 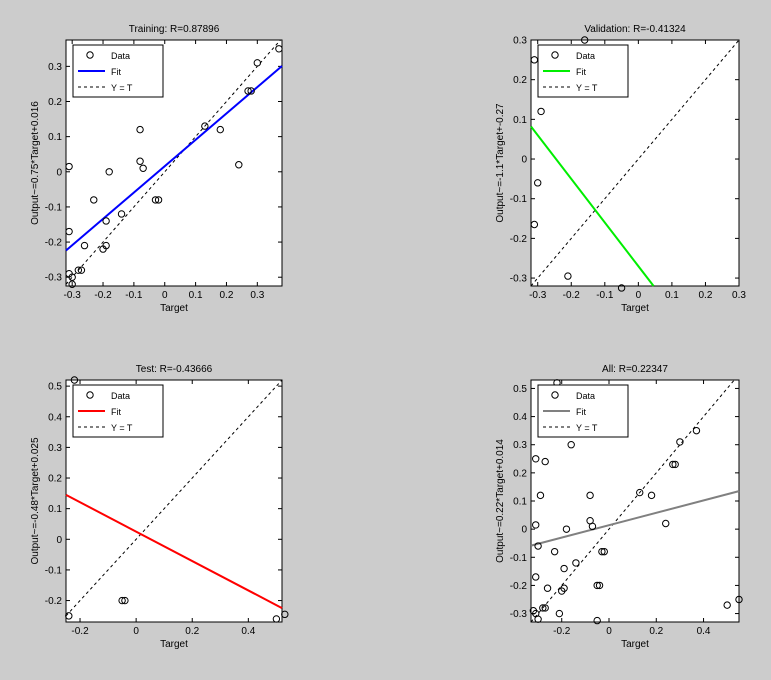 What do you see at coordinates (174, 29) in the screenshot?
I see `plot-title: Training: R=0.87896` at bounding box center [174, 29].